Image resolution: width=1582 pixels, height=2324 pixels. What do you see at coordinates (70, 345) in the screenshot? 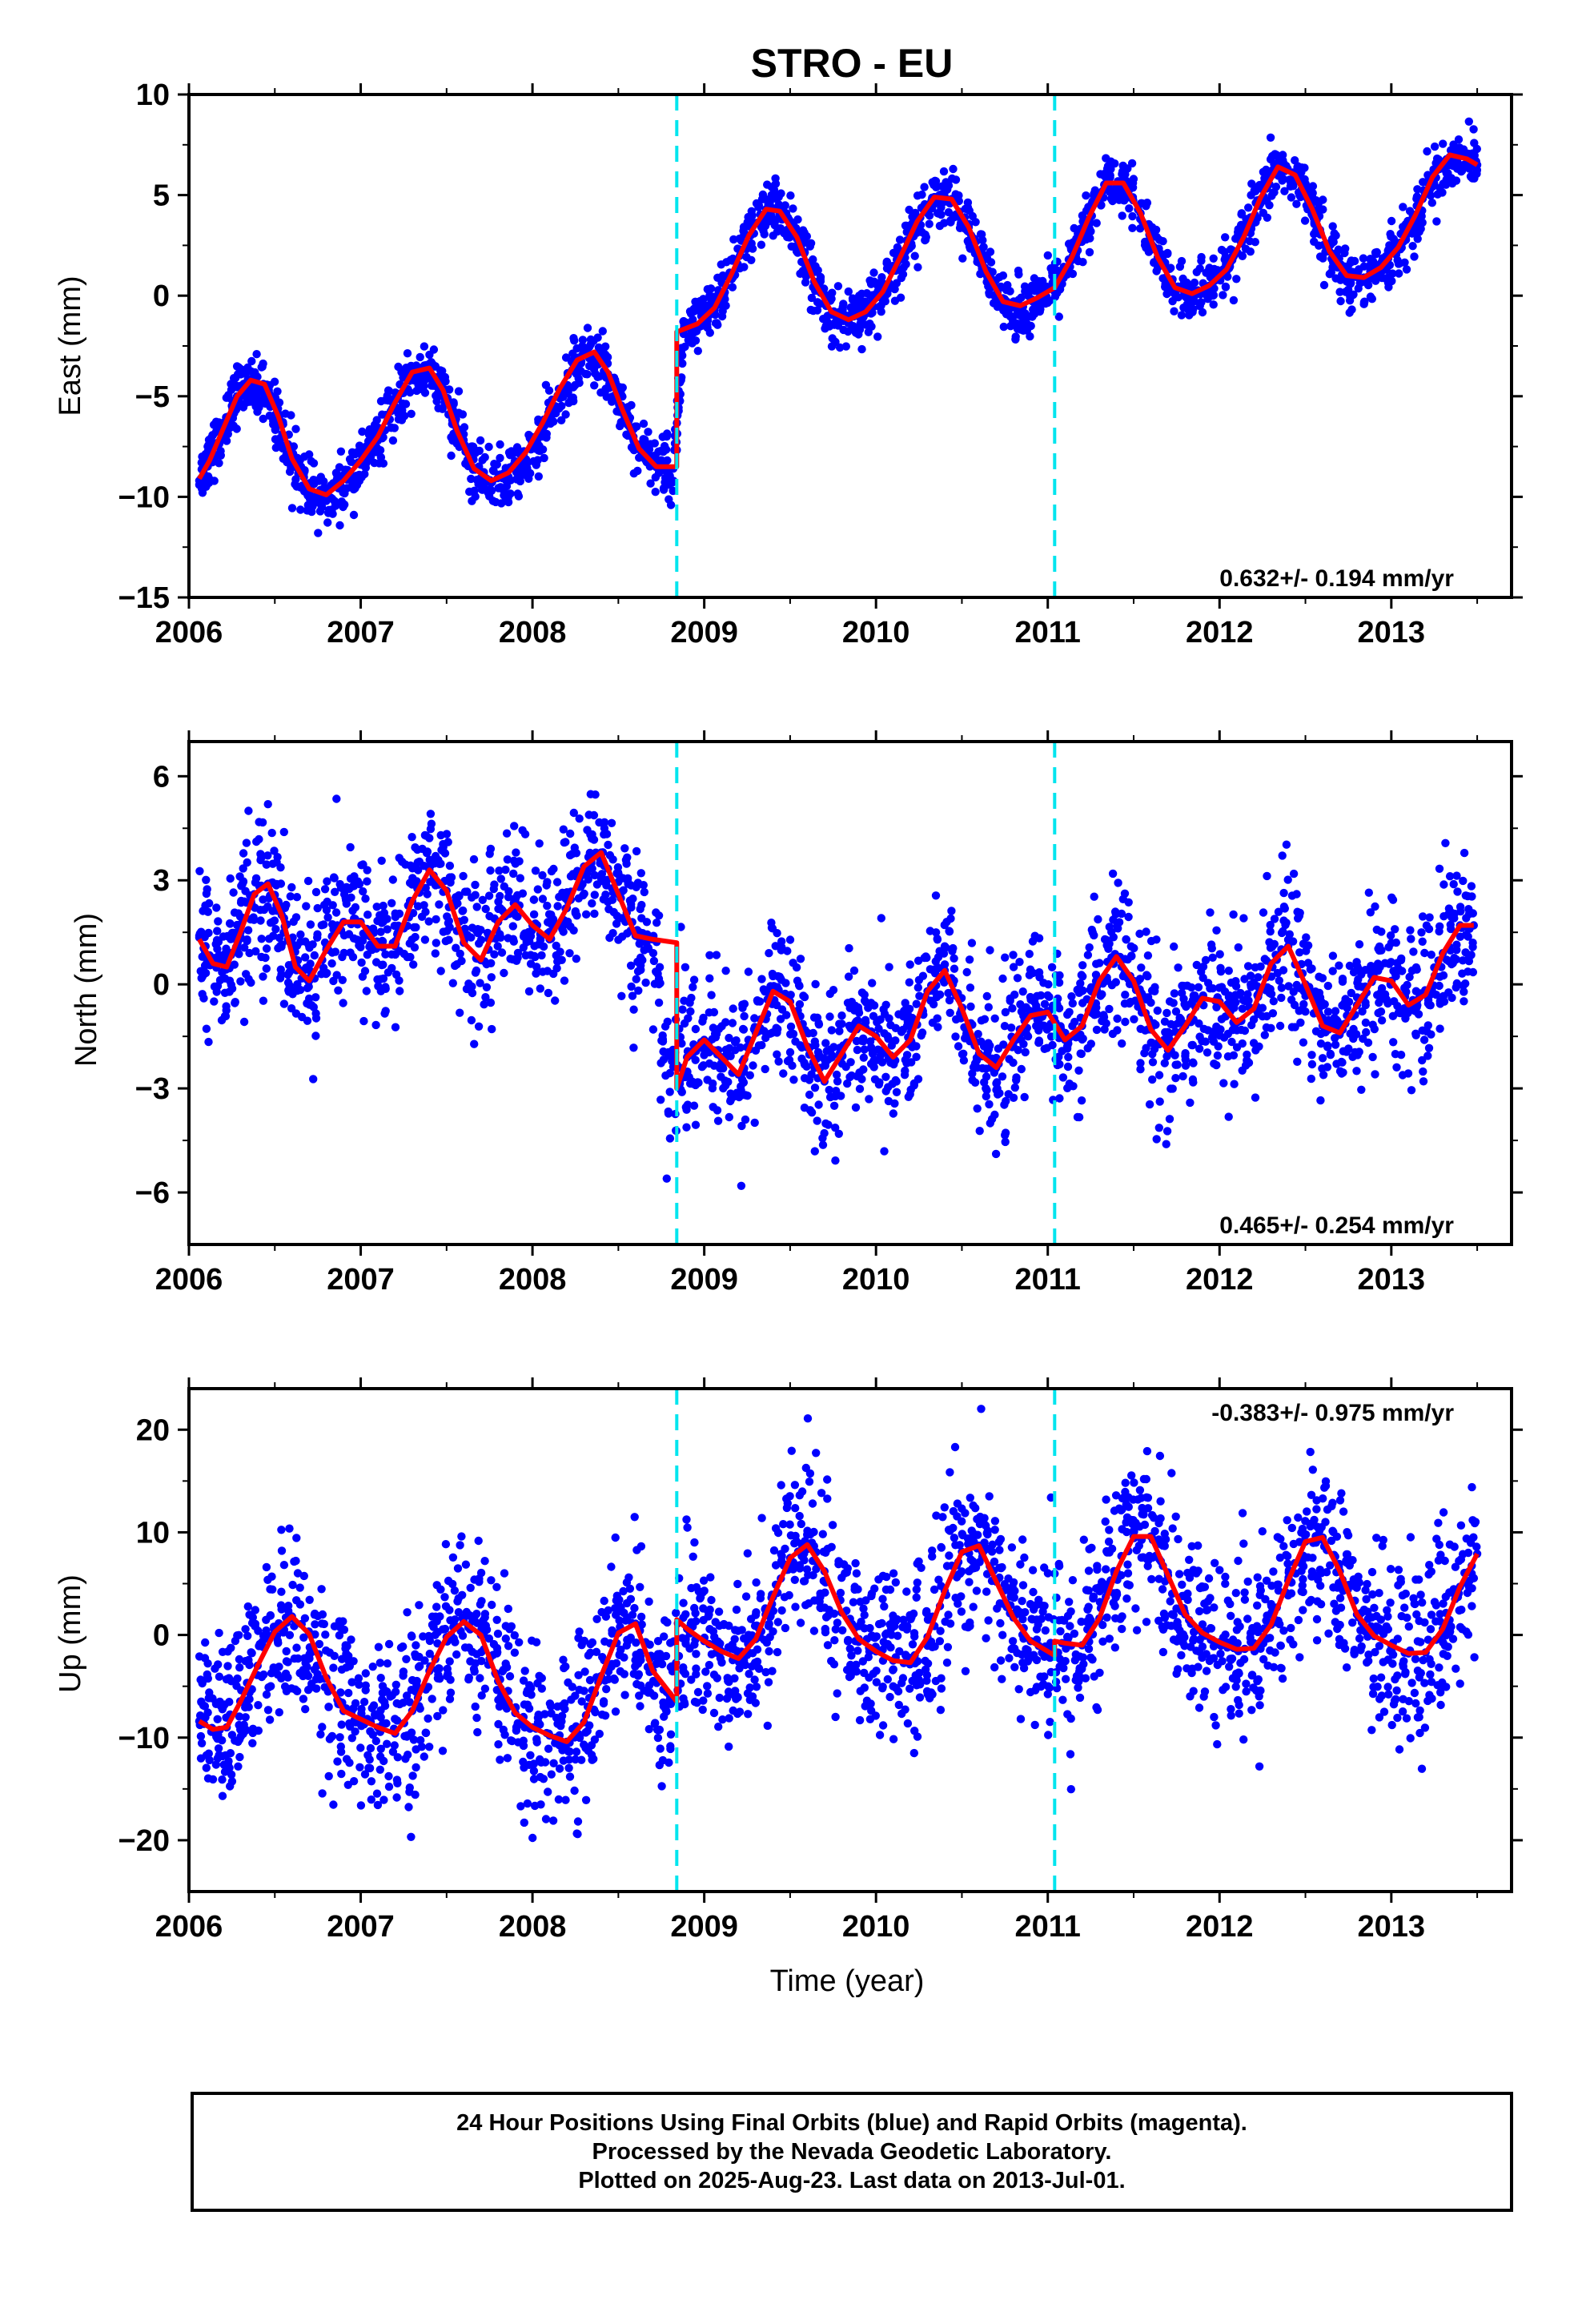
I see `east-ylabel: East (mm)` at bounding box center [70, 345].